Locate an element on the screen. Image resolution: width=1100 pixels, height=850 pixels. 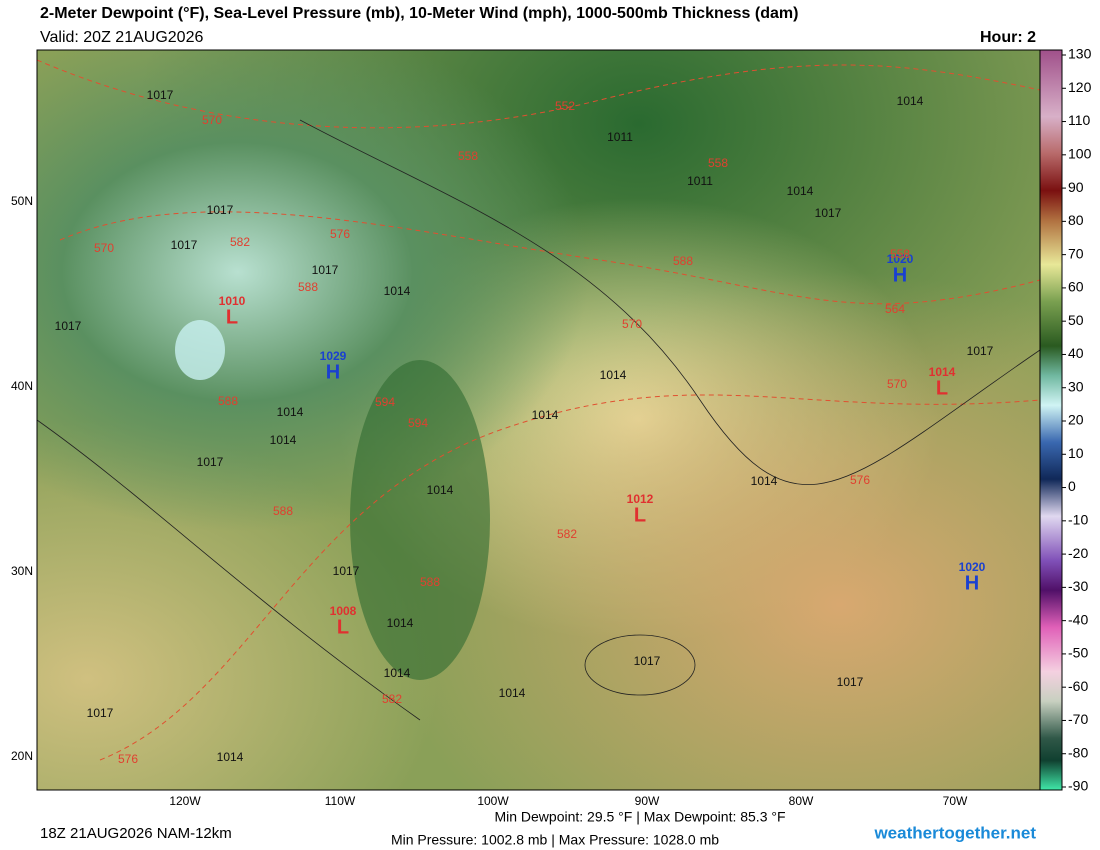
colorbar is located at coordinates (1051, 420).